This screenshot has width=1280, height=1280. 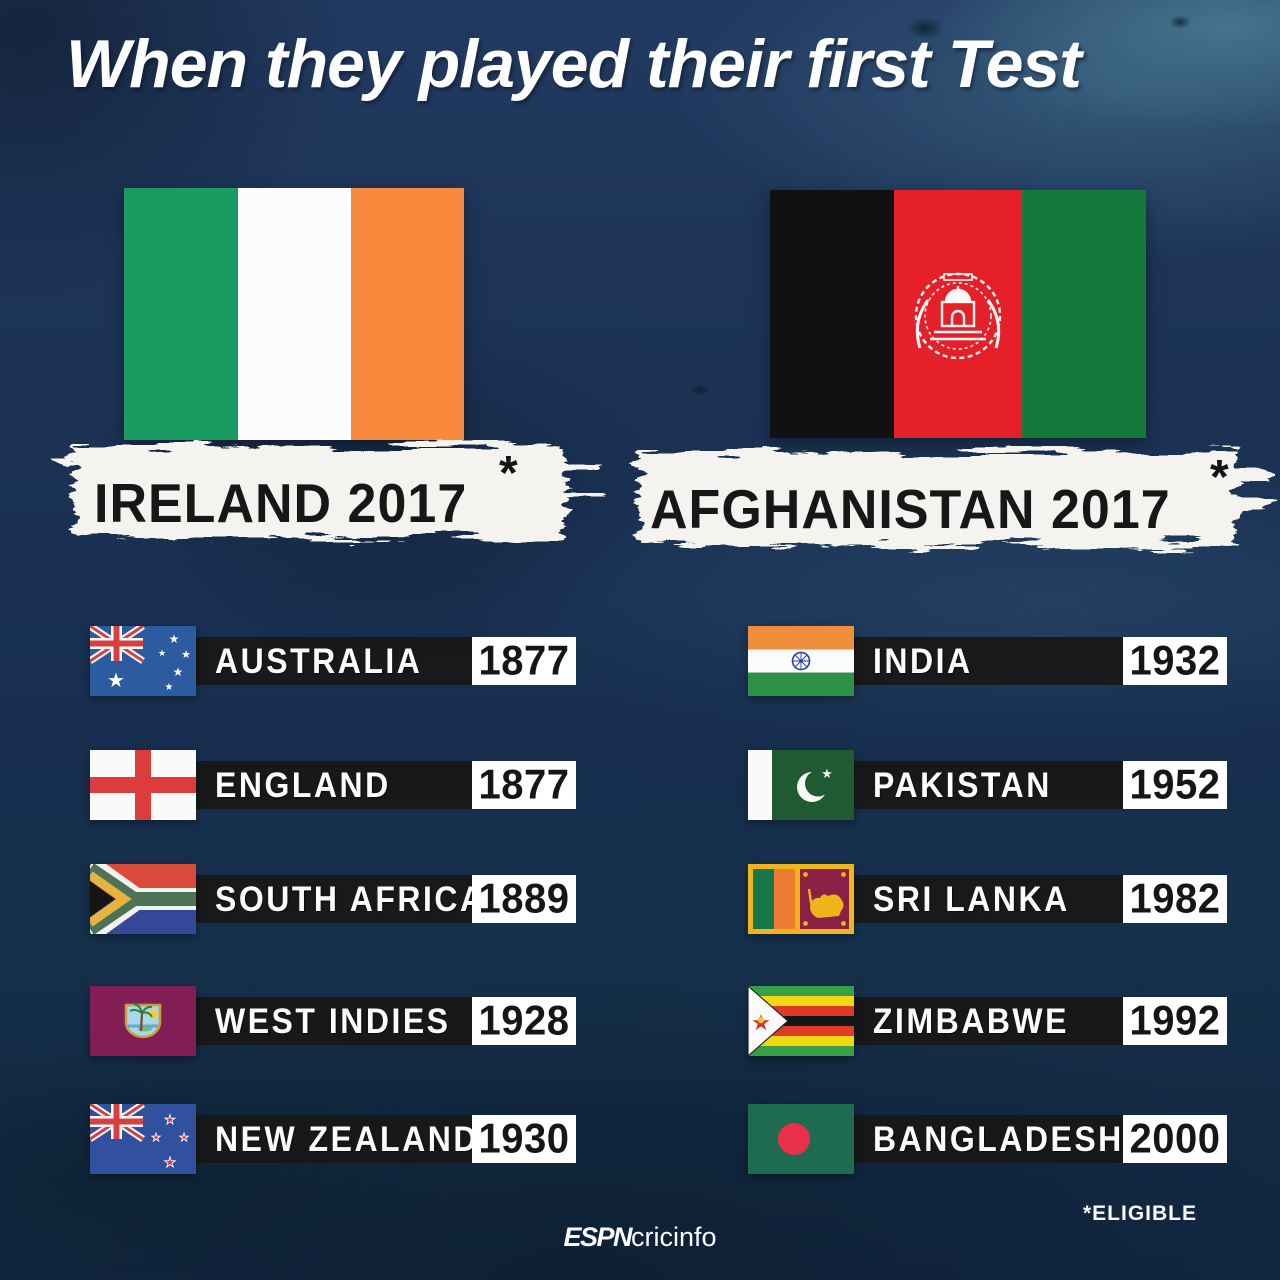 I want to click on table-row-australia: ★ ★ ★ ★ ★ ★ AUSTRALIA 1877, so click(x=333, y=661).